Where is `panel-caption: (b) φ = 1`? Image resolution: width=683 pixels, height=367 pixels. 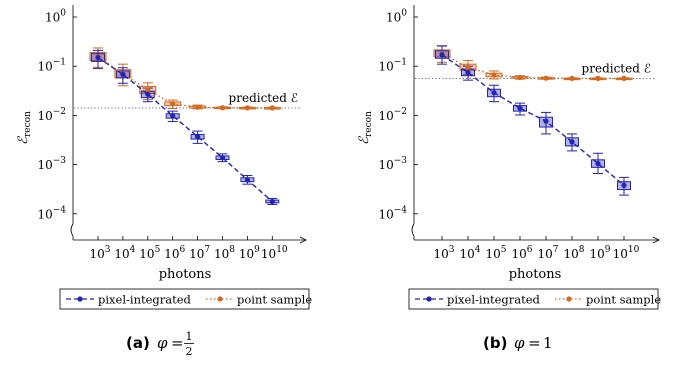 panel-caption: (b) φ = 1 is located at coordinates (518, 343).